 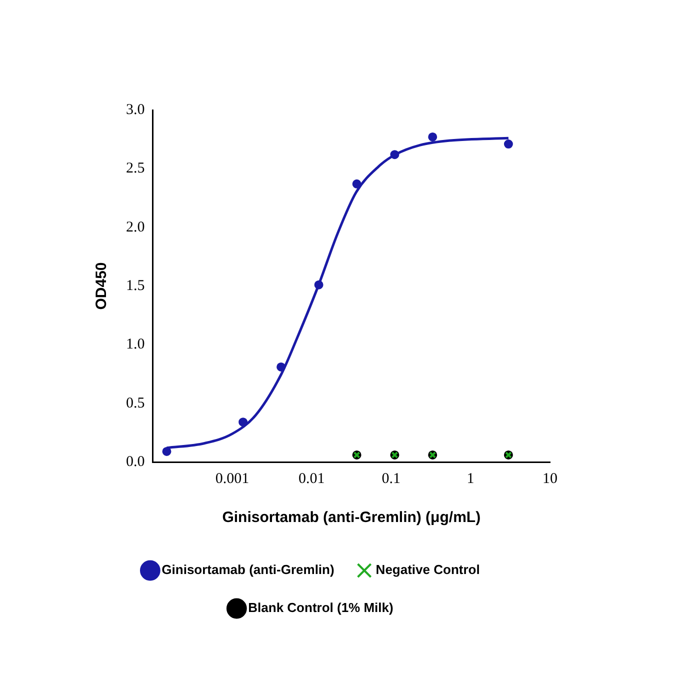 What do you see at coordinates (391, 478) in the screenshot?
I see `x-tick-label: 0.1` at bounding box center [391, 478].